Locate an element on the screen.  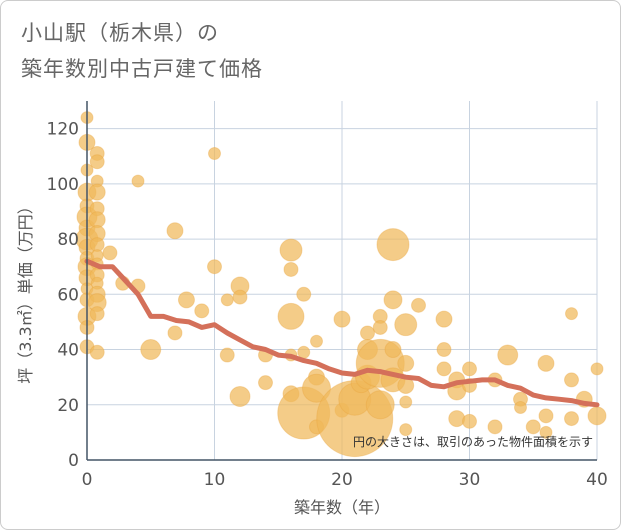
chart-title-line2: 築年数別中古戸建て価格 is located at coordinates (142, 69).